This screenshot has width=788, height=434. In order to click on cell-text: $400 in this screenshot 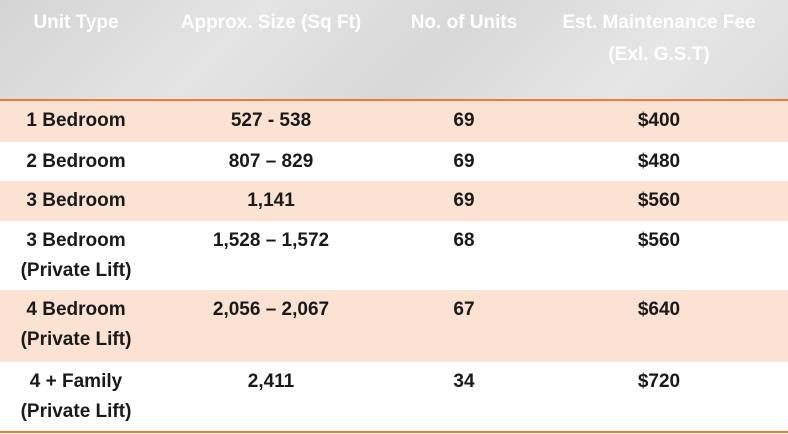, I will do `click(659, 120)`.